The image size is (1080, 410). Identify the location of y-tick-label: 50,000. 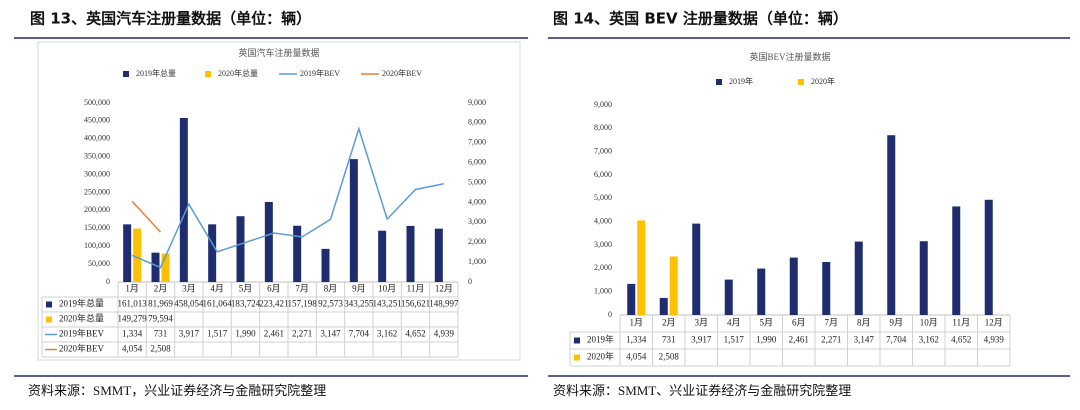
(99, 263).